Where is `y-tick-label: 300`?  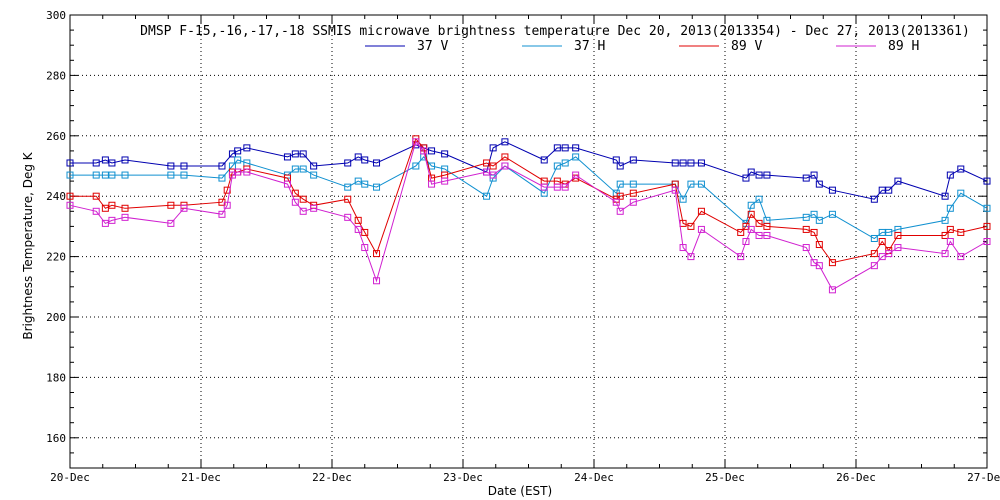
y-tick-label: 300 is located at coordinates (56, 15).